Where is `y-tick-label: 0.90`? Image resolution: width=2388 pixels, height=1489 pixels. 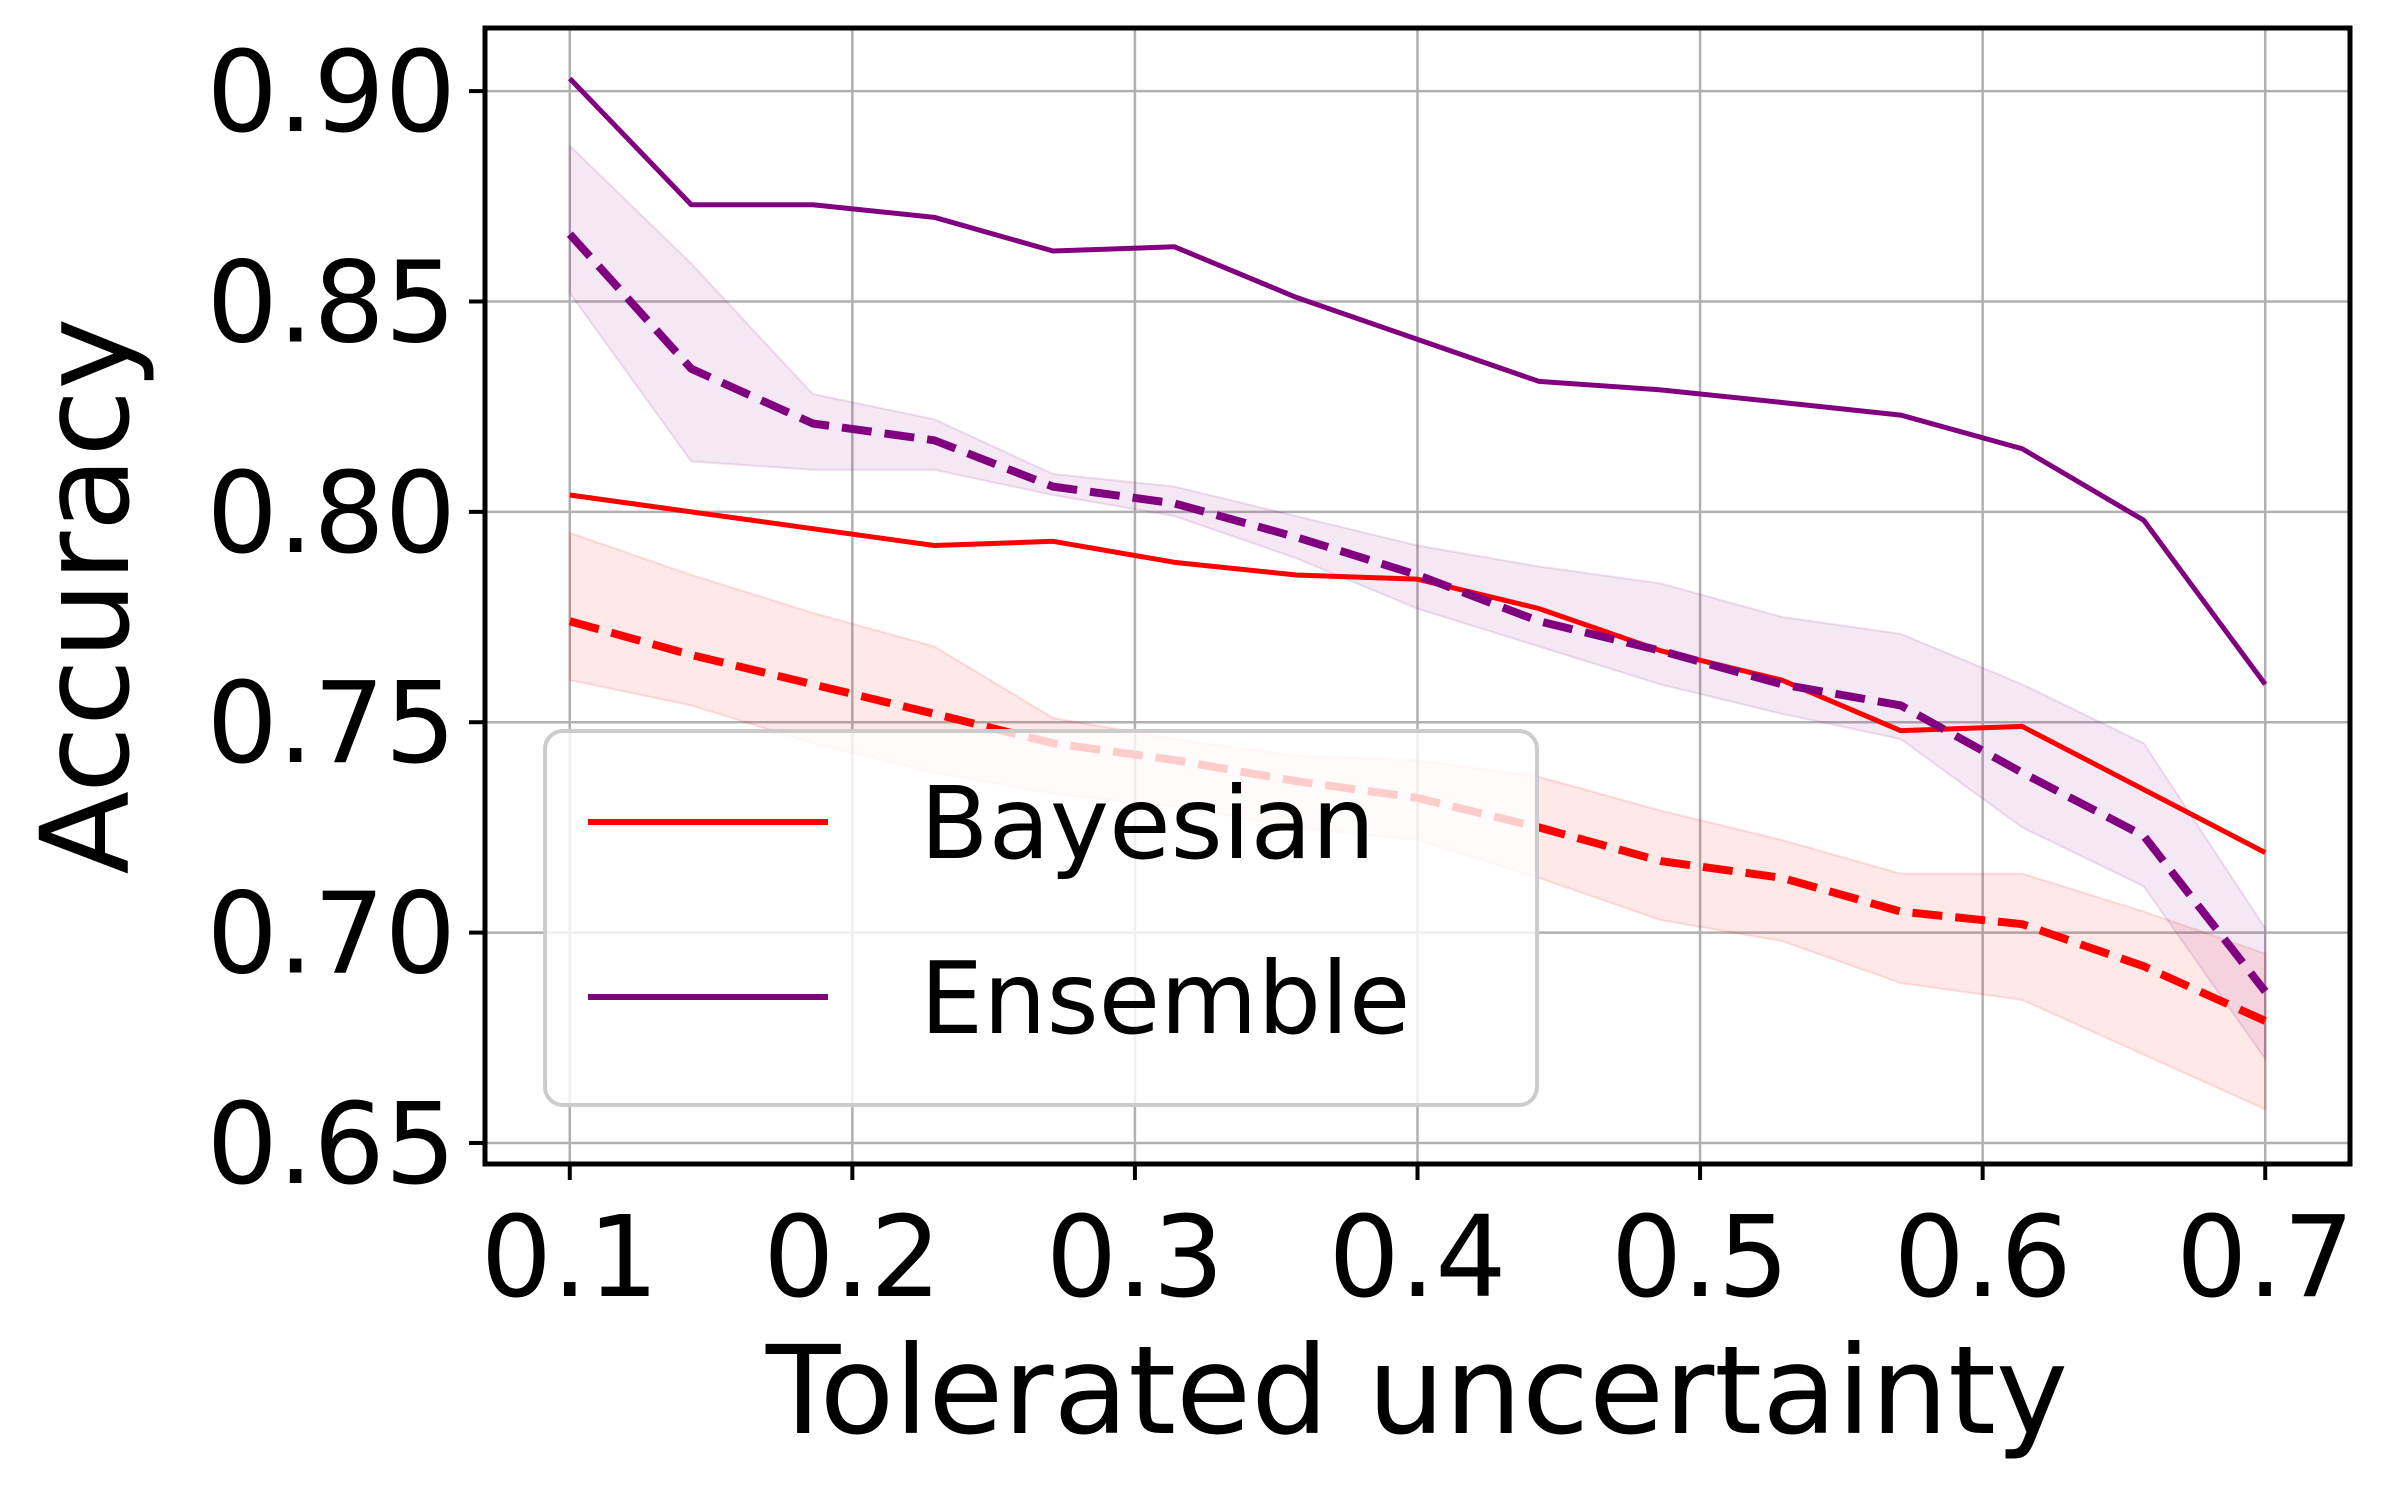 y-tick-label: 0.90 is located at coordinates (331, 93).